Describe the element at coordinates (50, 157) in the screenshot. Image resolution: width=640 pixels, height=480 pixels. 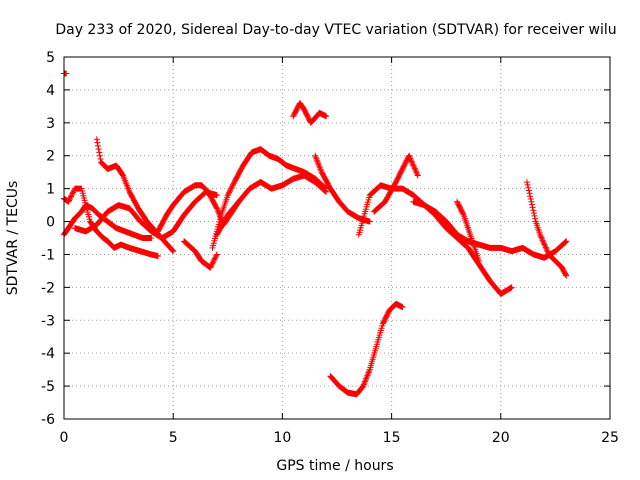
I see `y-tick-label: 2` at that location.